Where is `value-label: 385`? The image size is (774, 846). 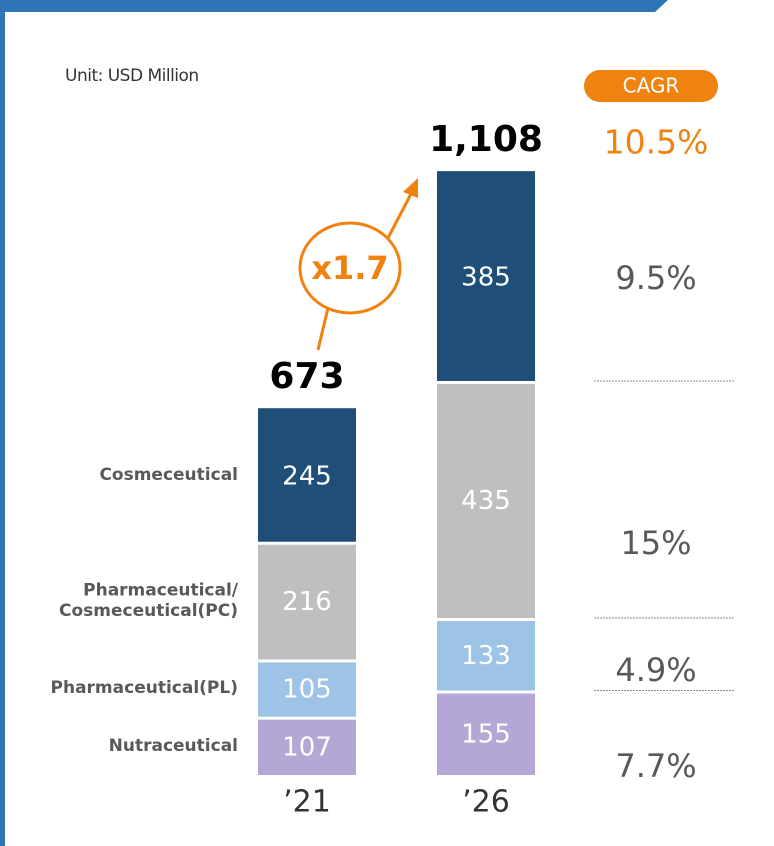
value-label: 385 is located at coordinates (486, 278).